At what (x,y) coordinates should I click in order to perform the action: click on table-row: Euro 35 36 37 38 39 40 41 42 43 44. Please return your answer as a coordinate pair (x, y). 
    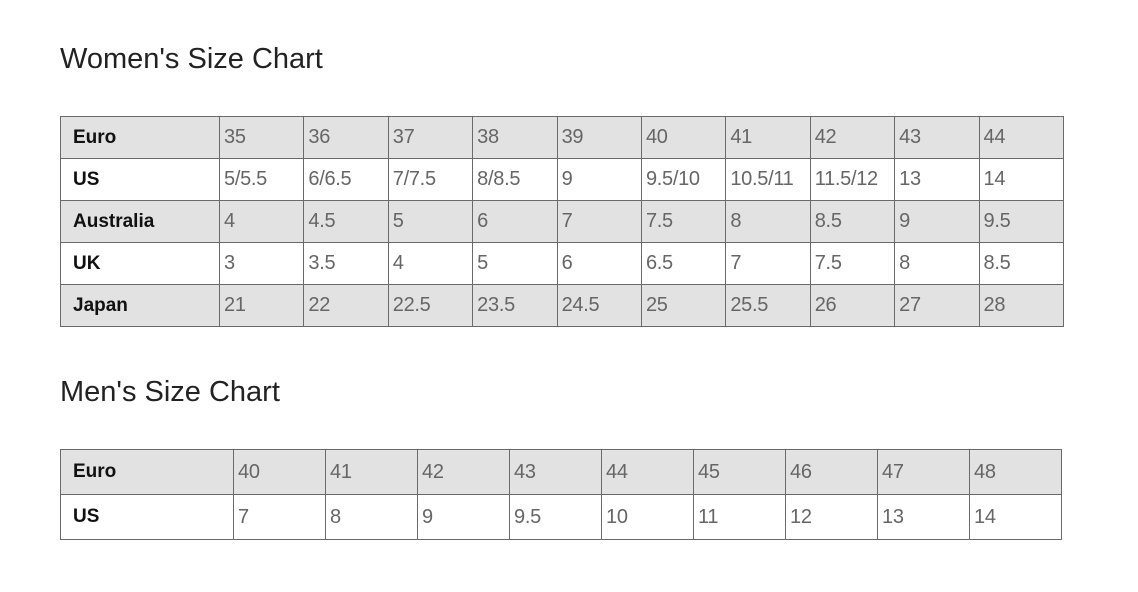
    Looking at the image, I should click on (562, 137).